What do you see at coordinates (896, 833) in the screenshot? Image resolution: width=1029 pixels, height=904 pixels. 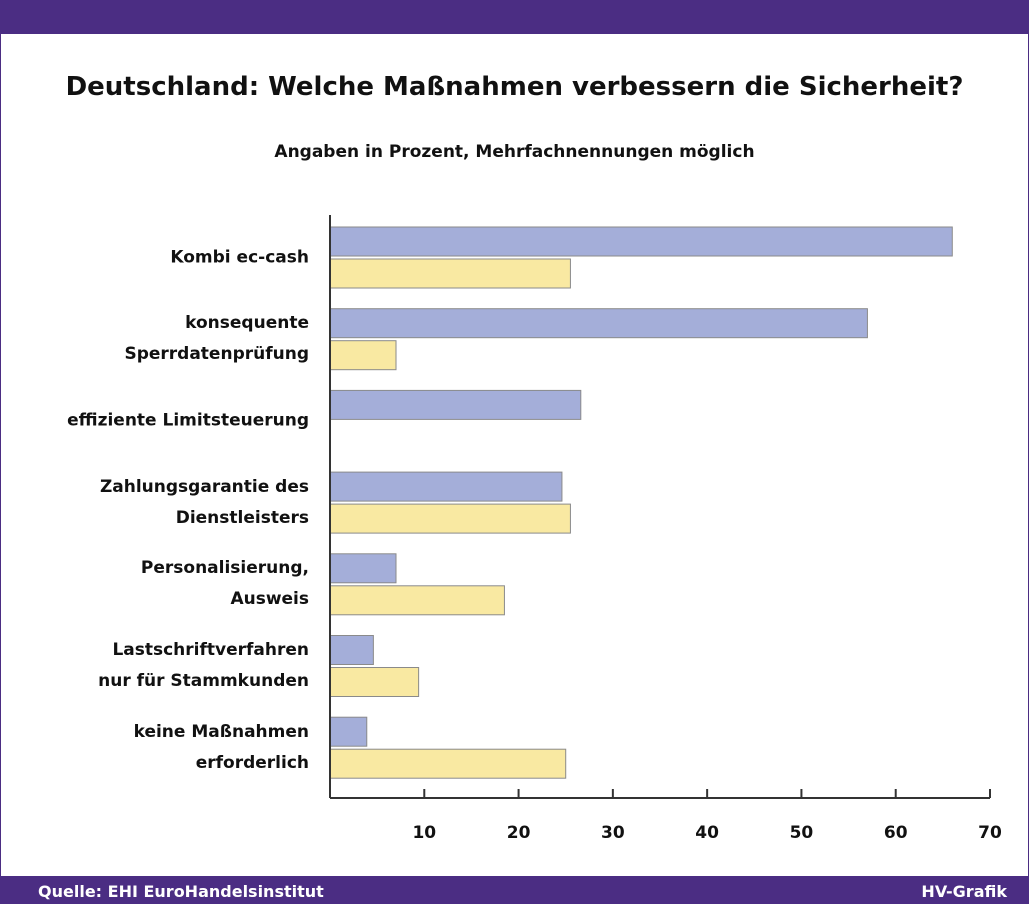 I see `x-tick-label: 60` at bounding box center [896, 833].